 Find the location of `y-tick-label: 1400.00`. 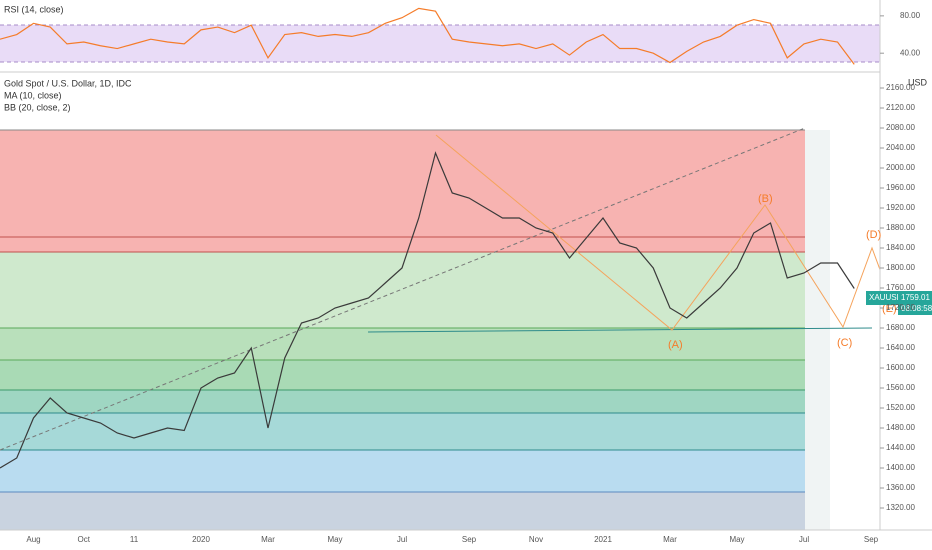

y-tick-label: 1400.00 is located at coordinates (900, 467).